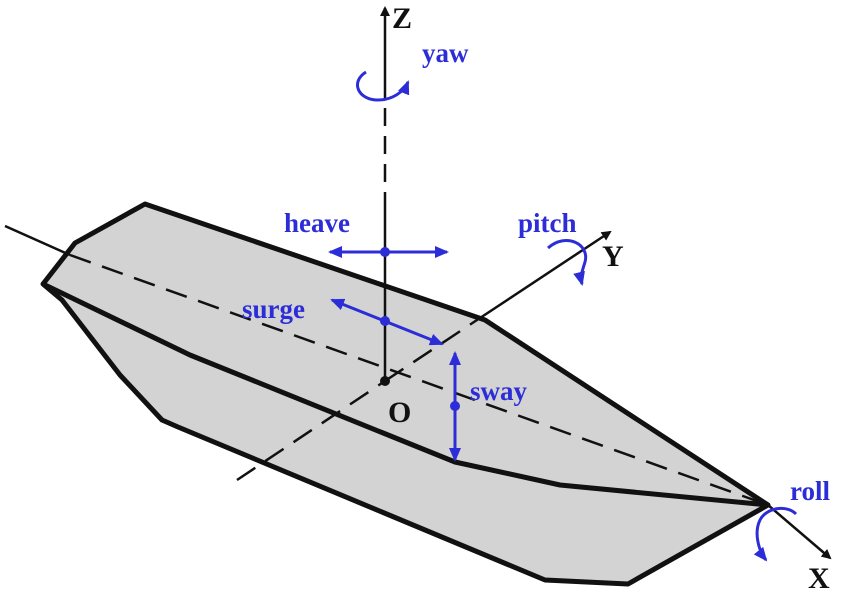 The width and height of the screenshot is (850, 592). I want to click on surge-label: surge, so click(273, 309).